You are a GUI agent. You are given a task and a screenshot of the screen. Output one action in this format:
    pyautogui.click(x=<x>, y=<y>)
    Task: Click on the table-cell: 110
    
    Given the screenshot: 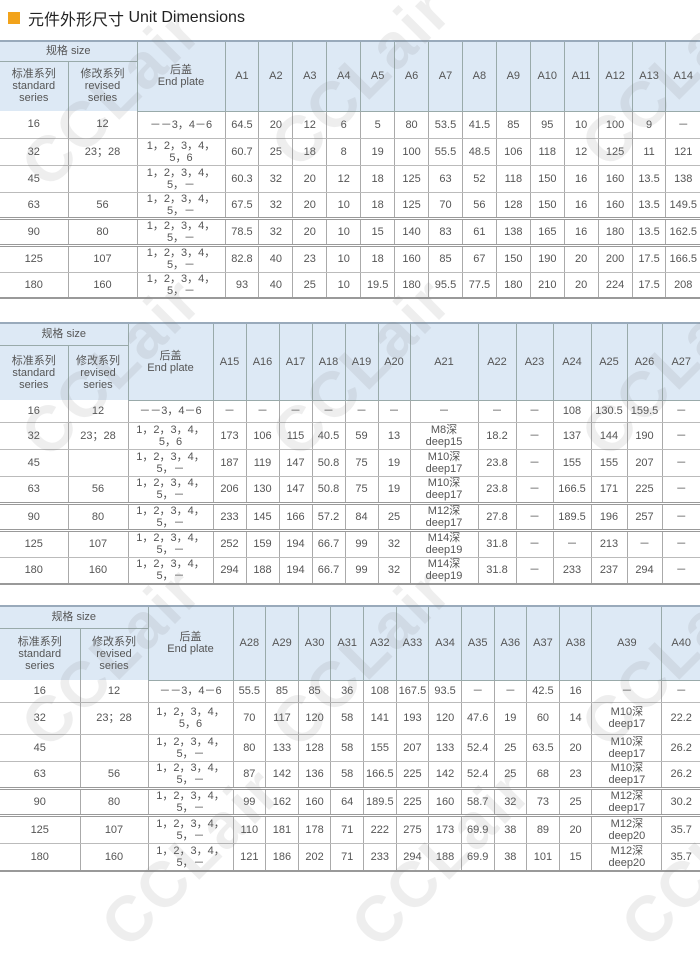 What is the action you would take?
    pyautogui.click(x=249, y=829)
    